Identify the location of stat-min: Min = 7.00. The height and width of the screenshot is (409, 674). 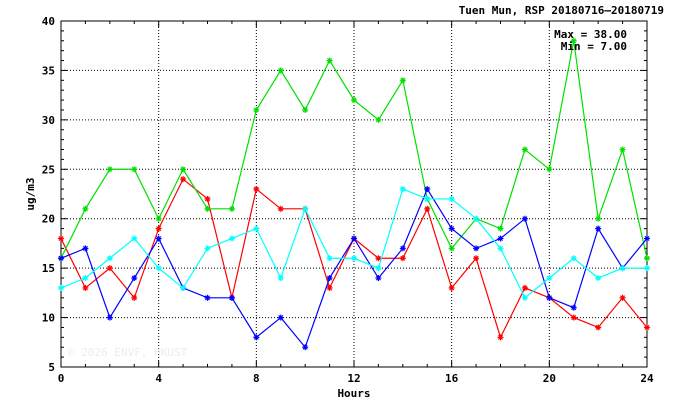
(594, 46).